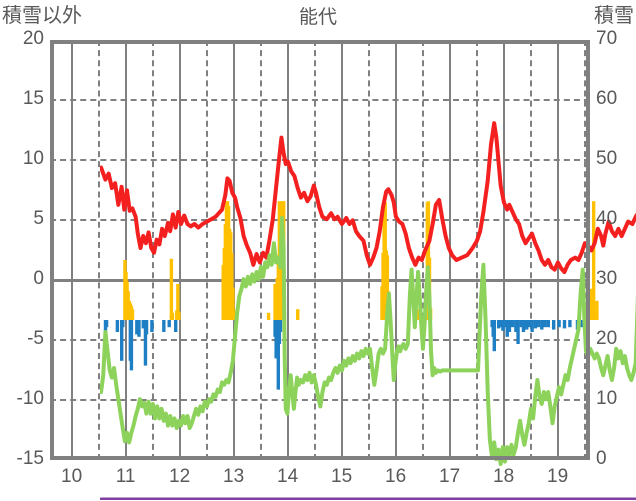  Describe the element at coordinates (320, 340) in the screenshot. I see `hgrid--5` at that location.